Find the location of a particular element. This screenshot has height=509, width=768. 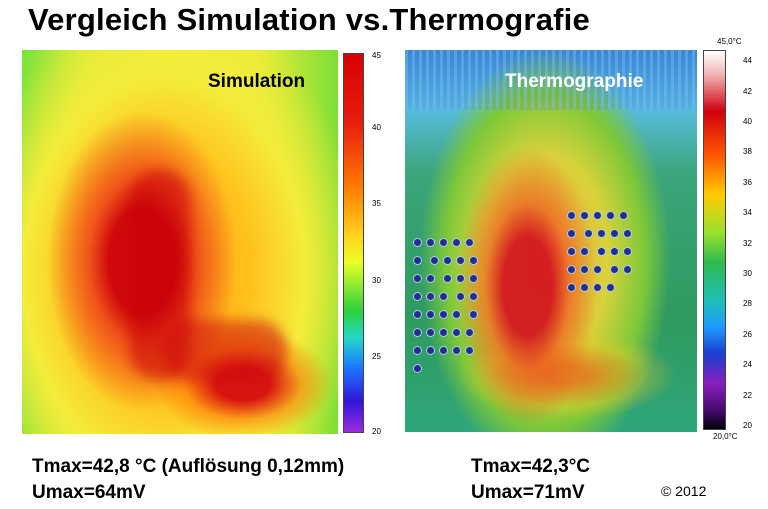

thermography-colorbar-tick: 28 is located at coordinates (747, 303).